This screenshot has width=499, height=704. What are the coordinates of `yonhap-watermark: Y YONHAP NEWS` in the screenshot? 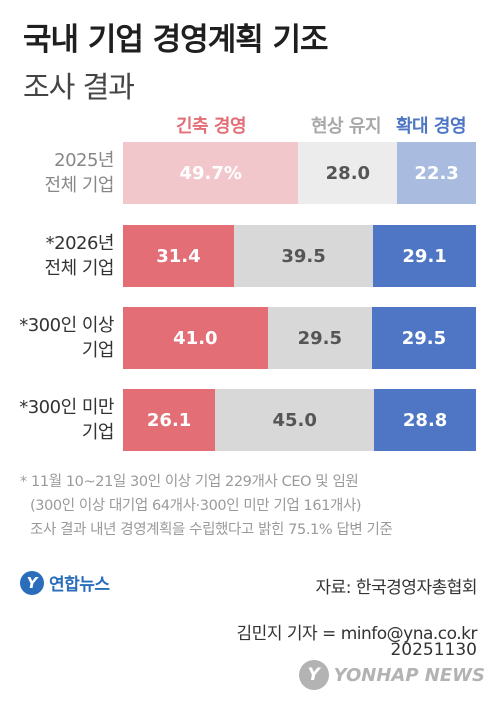 It's located at (391, 675).